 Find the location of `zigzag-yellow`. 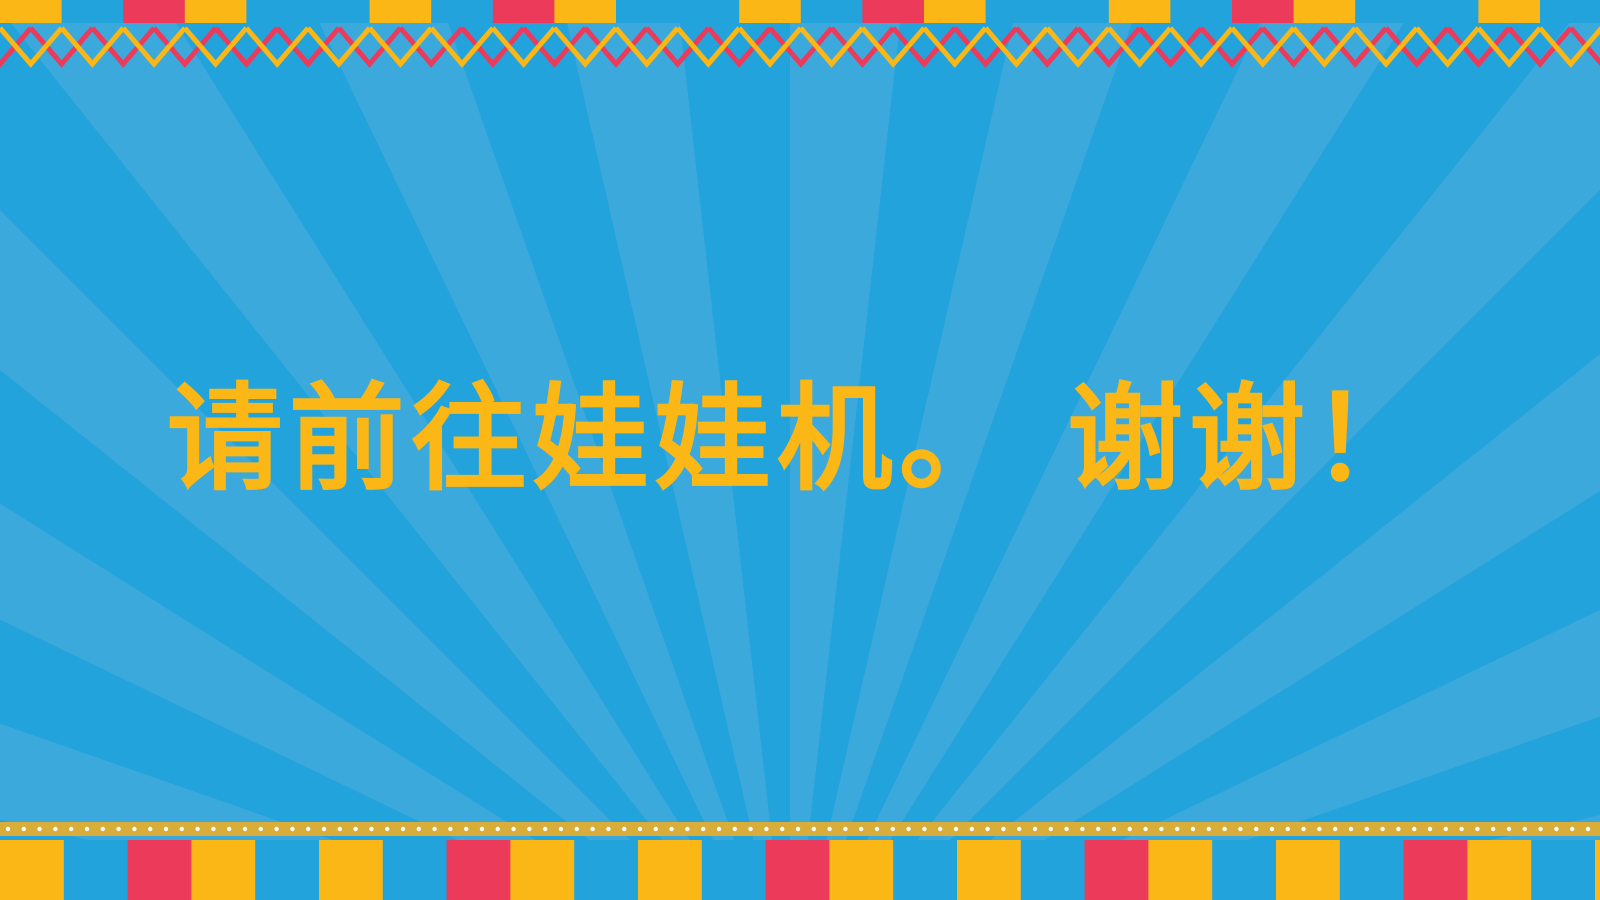

zigzag-yellow is located at coordinates (800, 47).